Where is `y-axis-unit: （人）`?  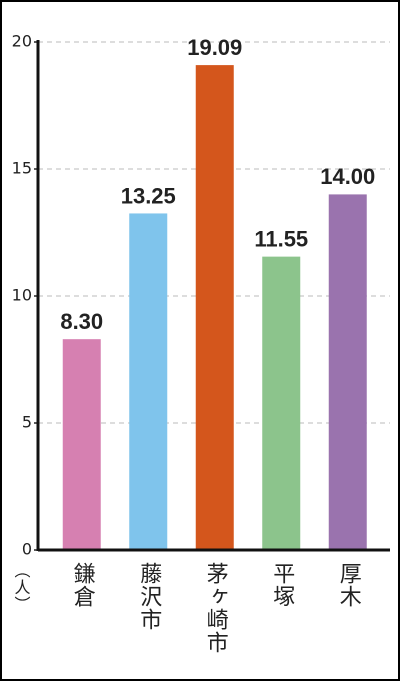 y-axis-unit: （人） is located at coordinates (21, 587).